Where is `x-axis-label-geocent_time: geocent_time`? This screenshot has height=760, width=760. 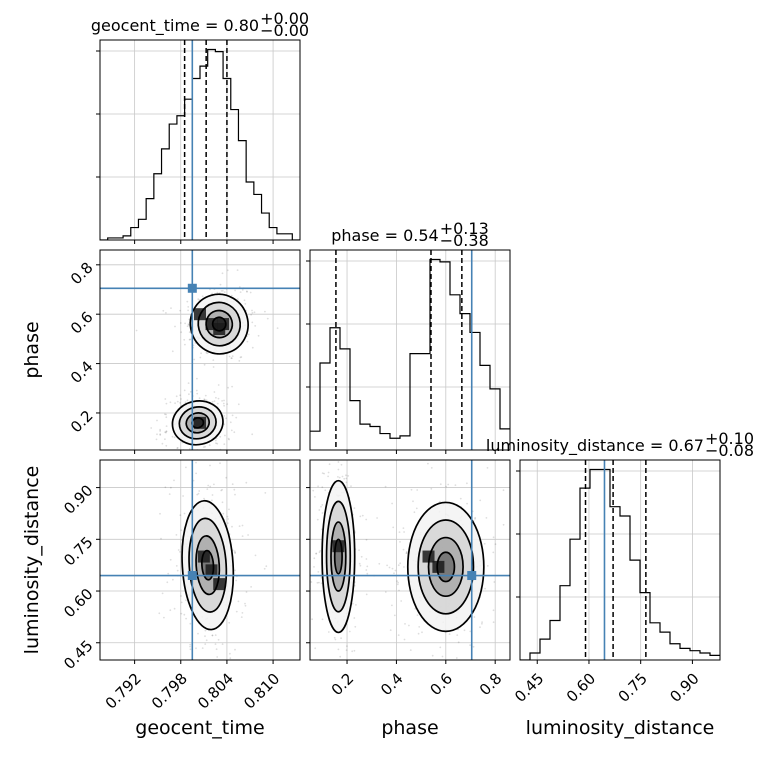
x-axis-label-geocent_time: geocent_time is located at coordinates (199, 728).